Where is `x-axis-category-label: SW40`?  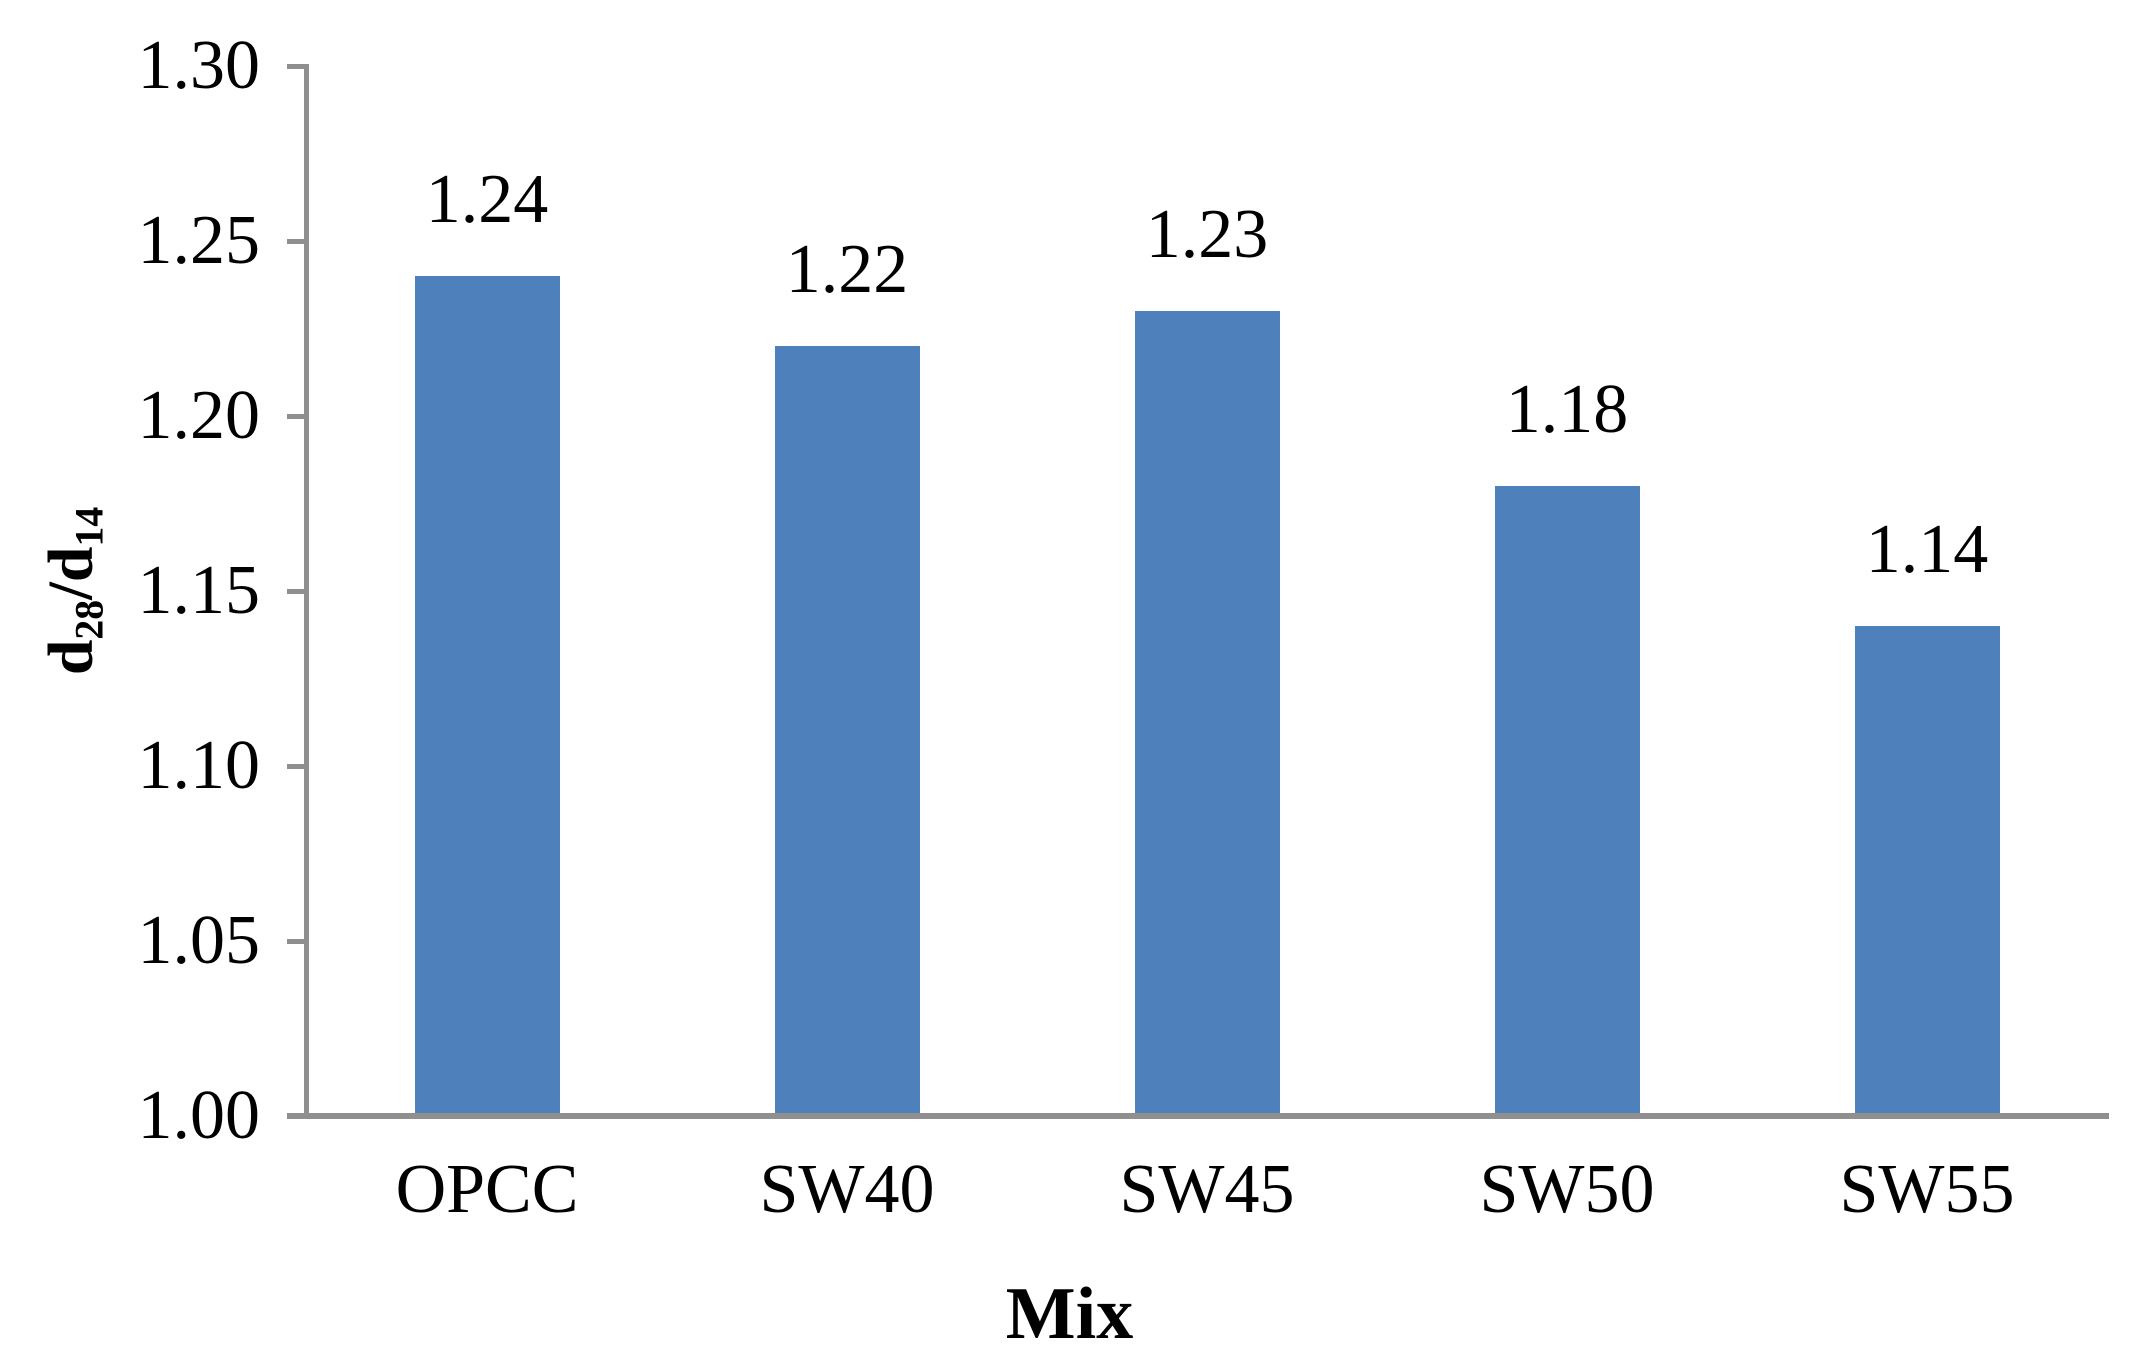
x-axis-category-label: SW40 is located at coordinates (847, 1189).